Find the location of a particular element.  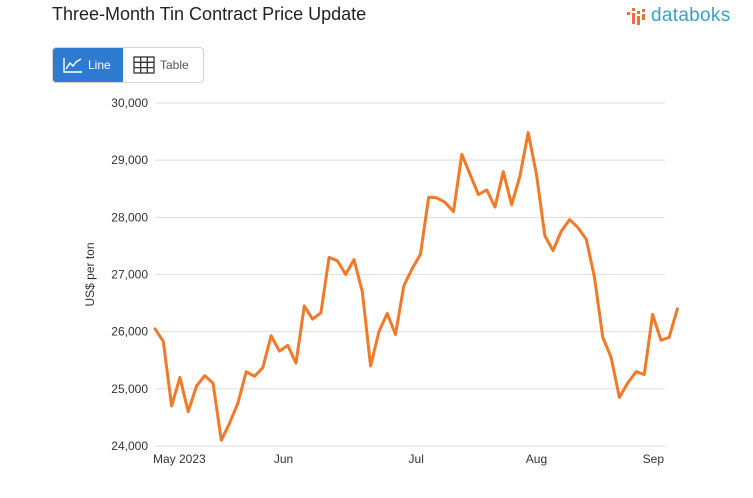

x-tick-label: Jul is located at coordinates (416, 459).